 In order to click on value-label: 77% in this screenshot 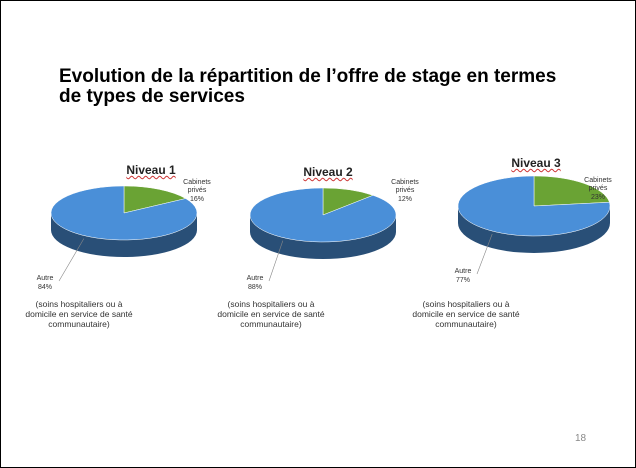, I will do `click(463, 280)`.